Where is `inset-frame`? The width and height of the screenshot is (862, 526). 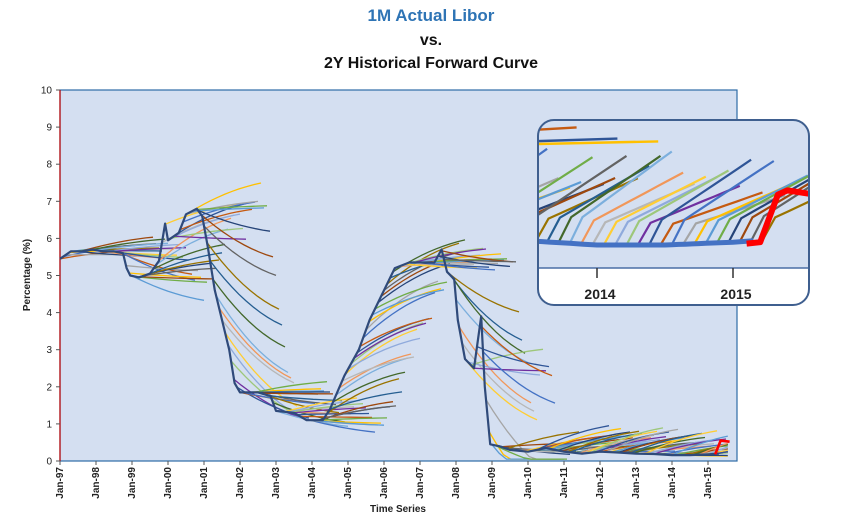
inset-frame is located at coordinates (673, 212).